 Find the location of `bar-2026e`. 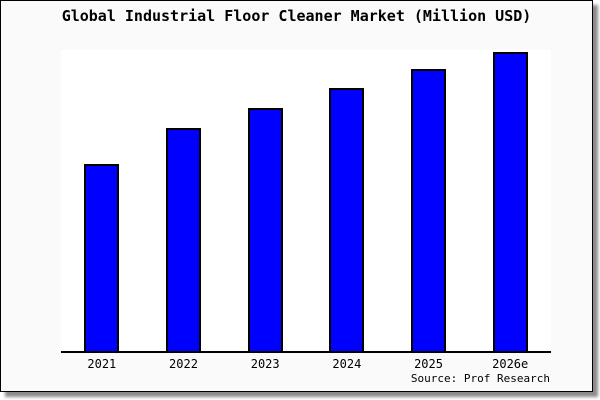

bar-2026e is located at coordinates (510, 201).